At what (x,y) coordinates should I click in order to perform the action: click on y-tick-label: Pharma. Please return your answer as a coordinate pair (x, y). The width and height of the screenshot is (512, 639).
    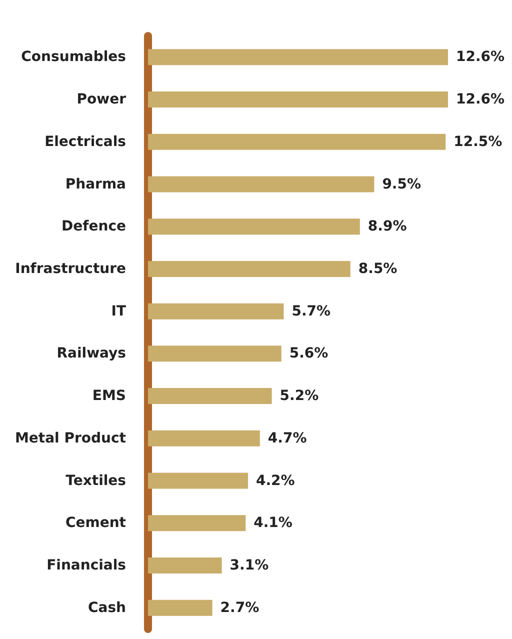
    Looking at the image, I should click on (95, 184).